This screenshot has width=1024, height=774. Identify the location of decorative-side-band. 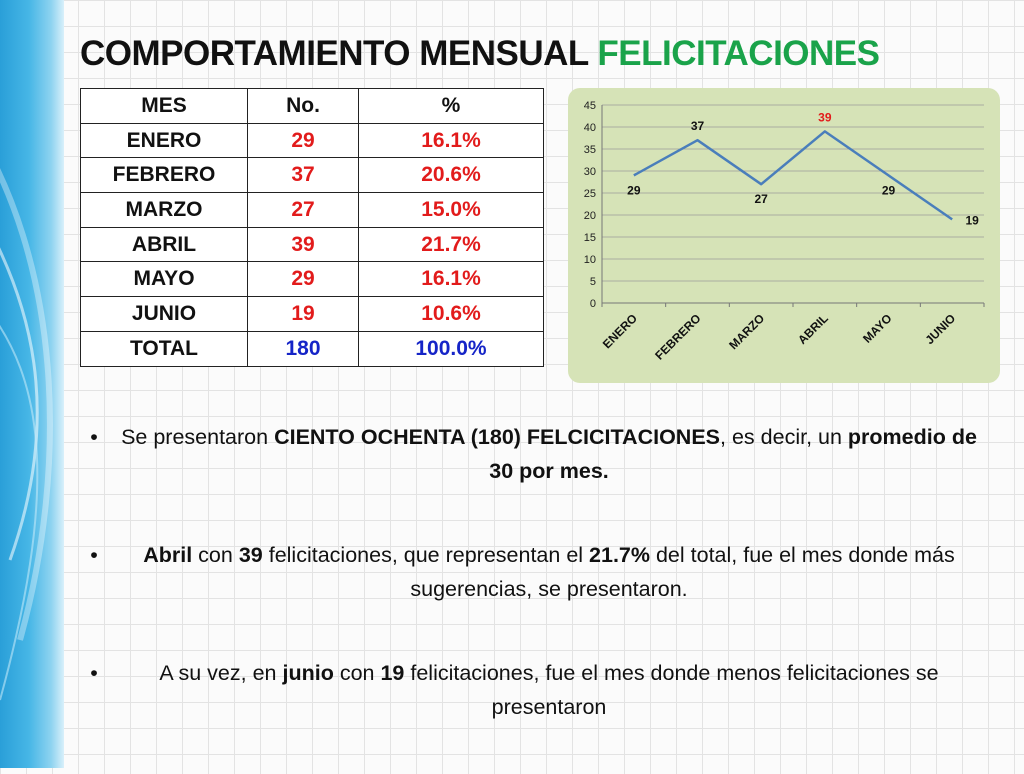
(32, 384).